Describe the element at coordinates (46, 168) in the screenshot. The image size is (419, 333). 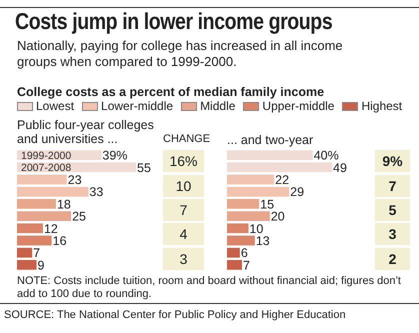
I see `y-tick-label: 2007-2008` at that location.